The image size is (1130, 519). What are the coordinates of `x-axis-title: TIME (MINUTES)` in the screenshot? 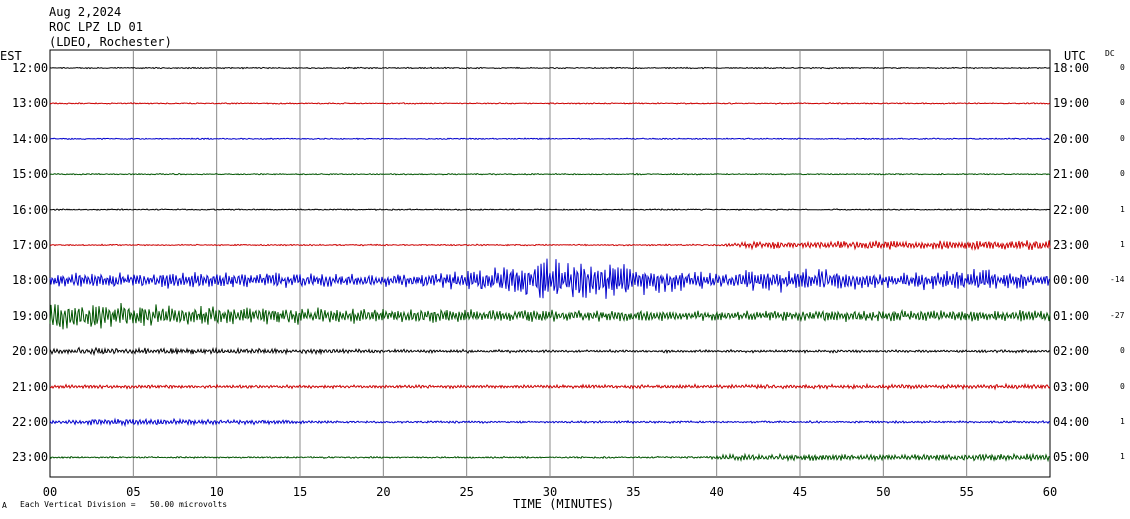 It's located at (564, 504).